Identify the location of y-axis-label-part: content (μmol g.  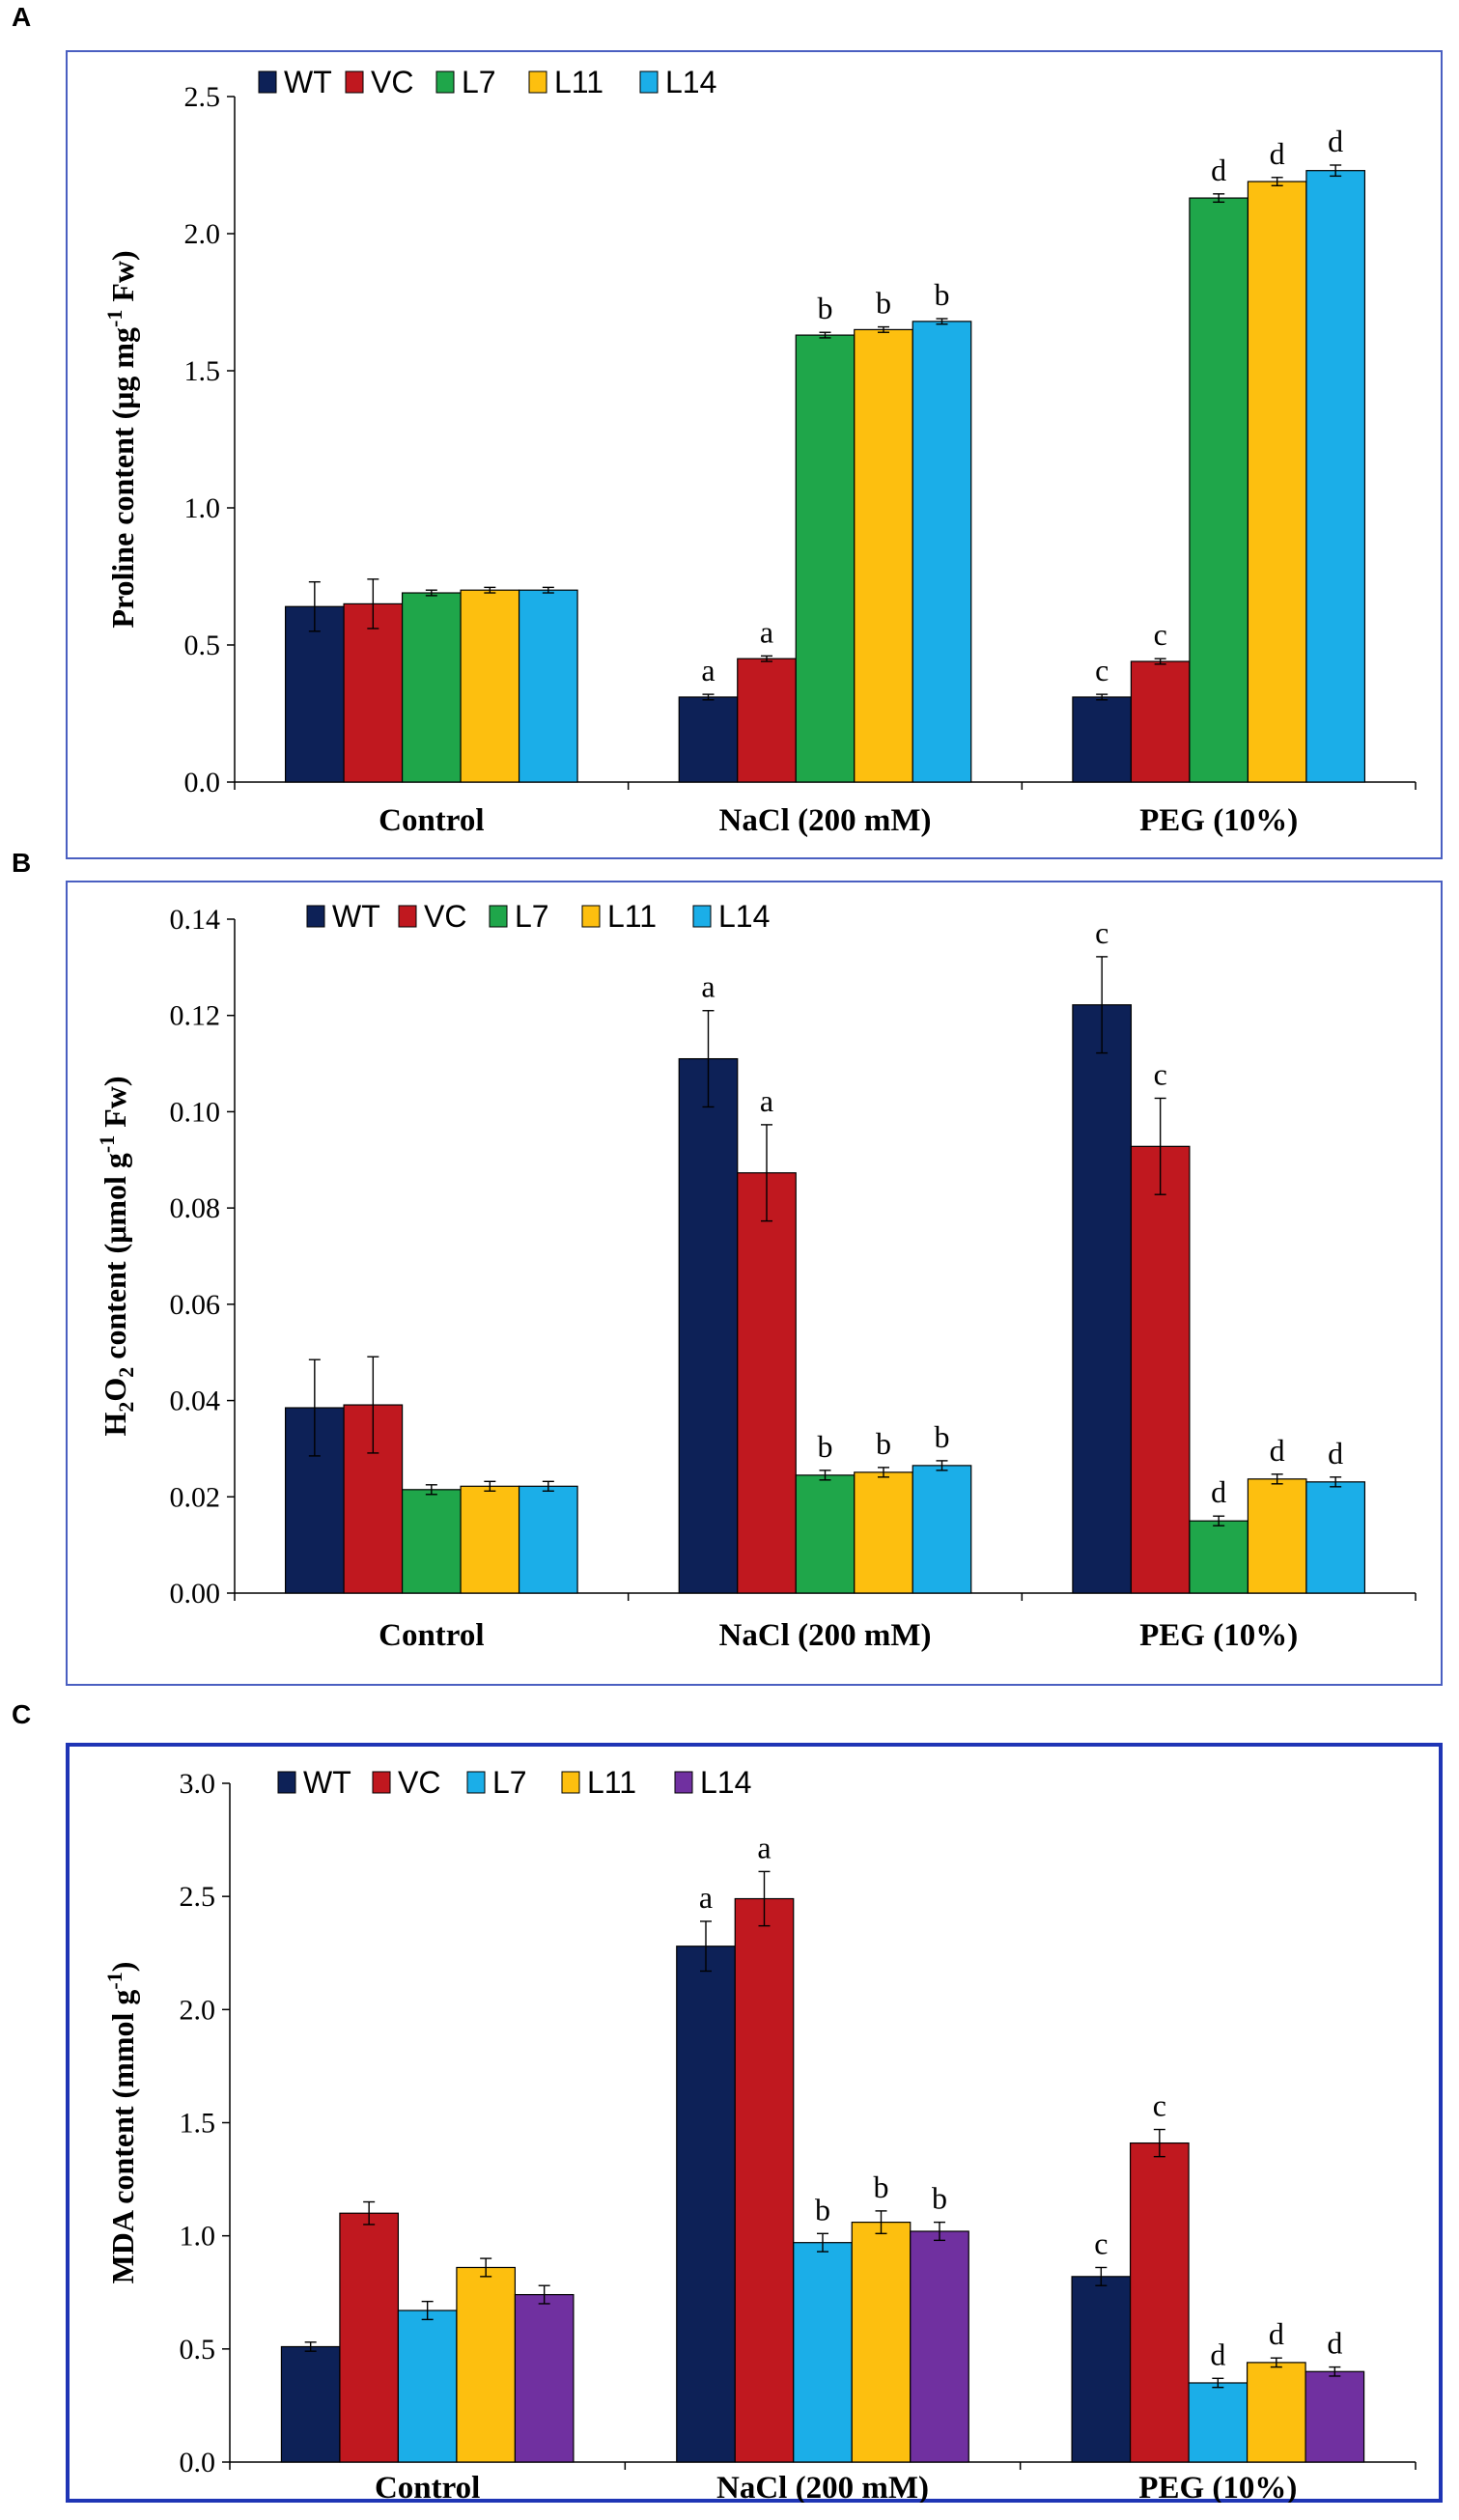
(115, 1260).